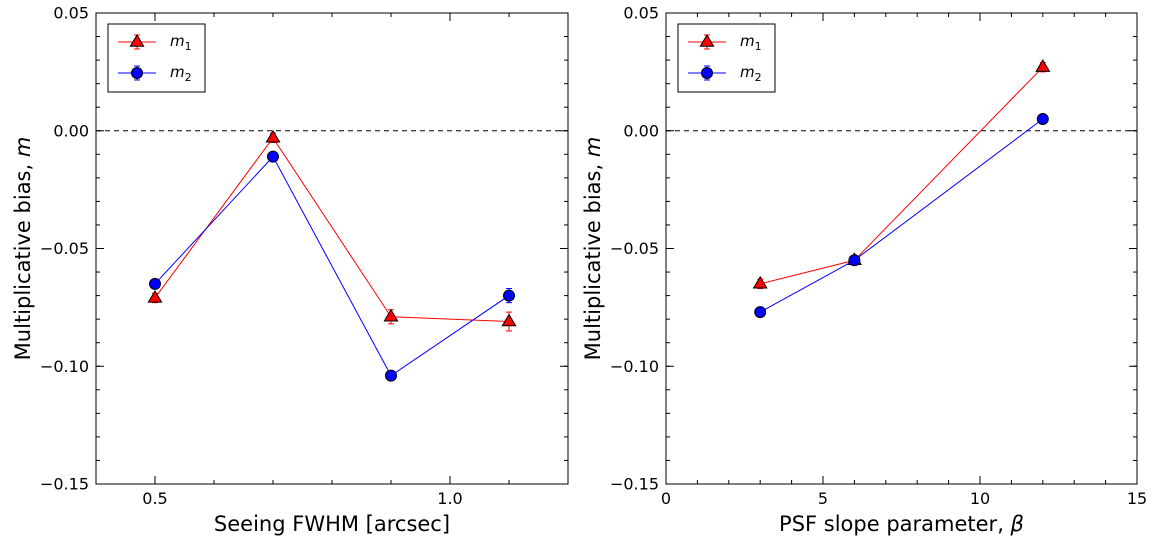 Image resolution: width=1159 pixels, height=538 pixels. Describe the element at coordinates (823, 498) in the screenshot. I see `x-tick-label: 5` at that location.